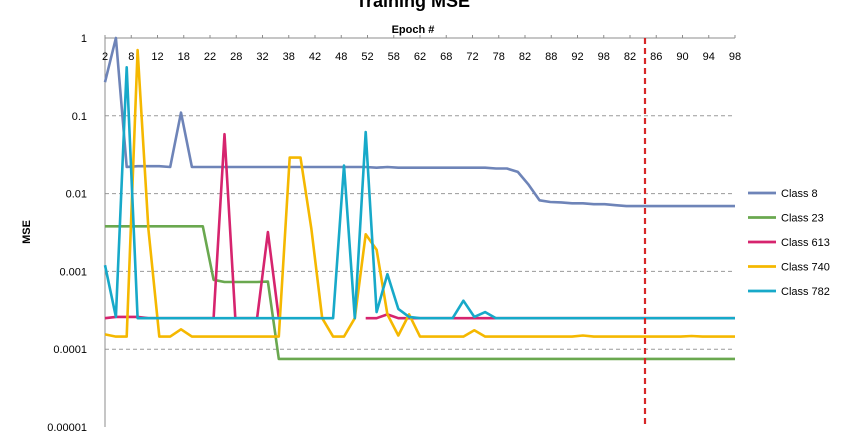 This screenshot has height=444, width=844. I want to click on x-tick-label: 52, so click(367, 57).